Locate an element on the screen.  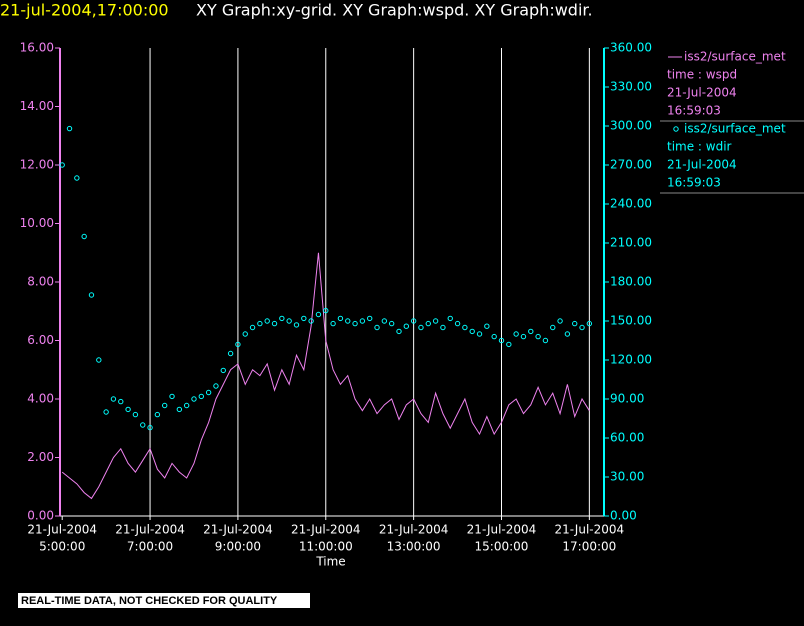
y-tick-label: 6.00 is located at coordinates (40, 340).